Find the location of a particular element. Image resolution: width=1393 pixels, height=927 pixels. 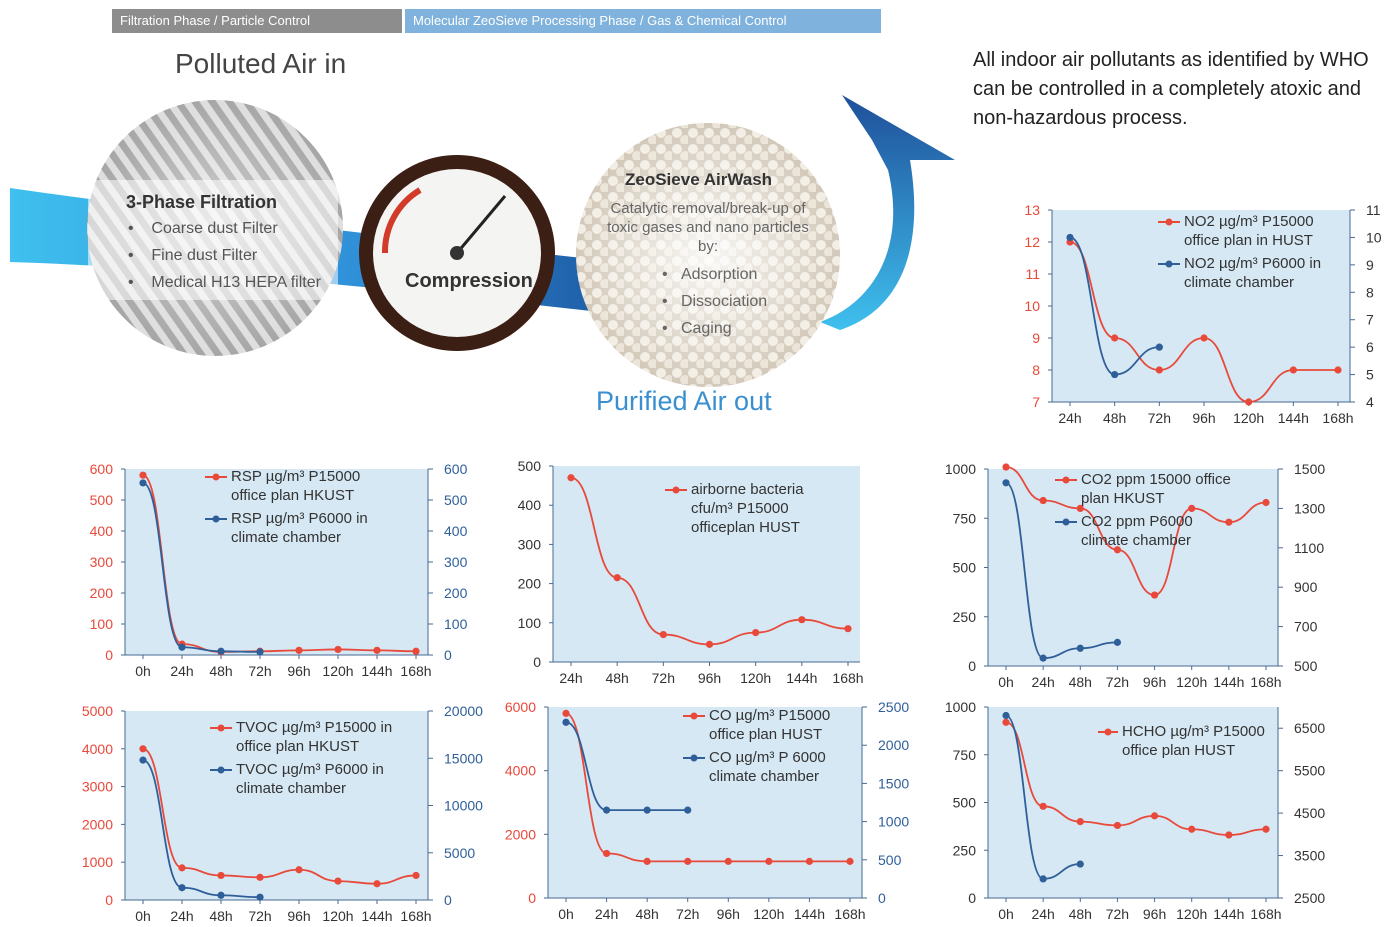

y-tick-label-left: 4000 is located at coordinates (97, 749).